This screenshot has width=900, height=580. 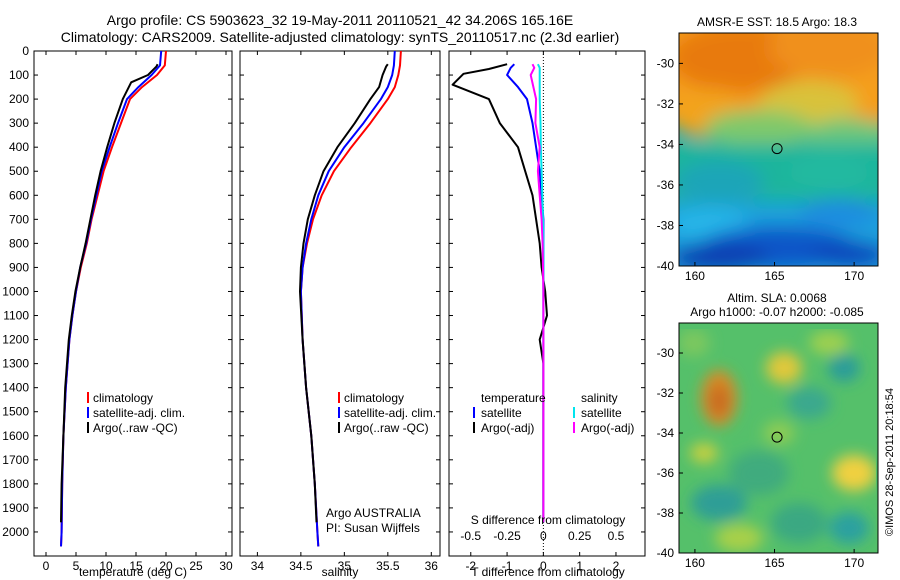 What do you see at coordinates (548, 572) in the screenshot?
I see `t-difference-label: T difference from climatology` at bounding box center [548, 572].